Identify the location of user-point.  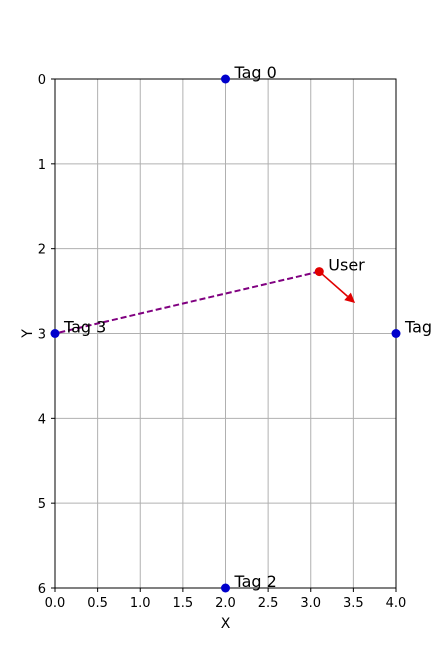
(319, 272).